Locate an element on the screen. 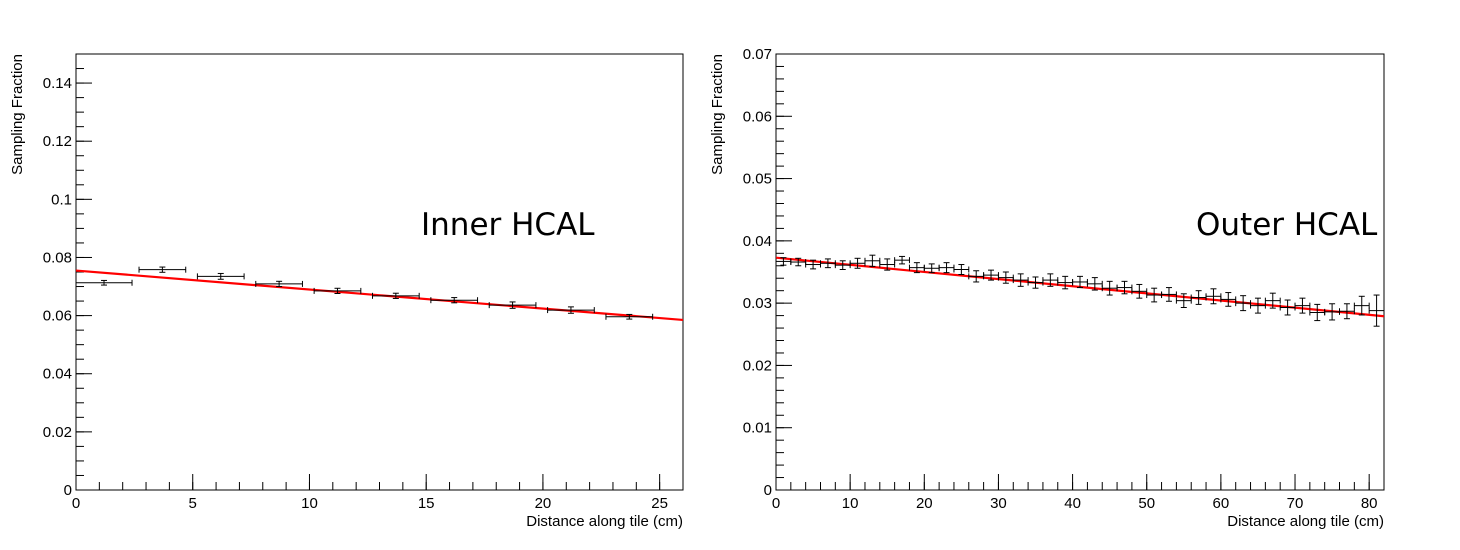 The width and height of the screenshot is (1460, 550). panel-annotation: Outer HCAL is located at coordinates (1287, 225).